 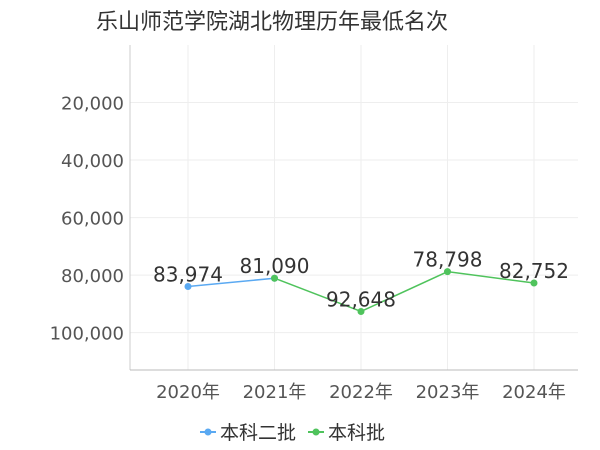 I want to click on x-tick-label: 2021年, so click(x=275, y=392).